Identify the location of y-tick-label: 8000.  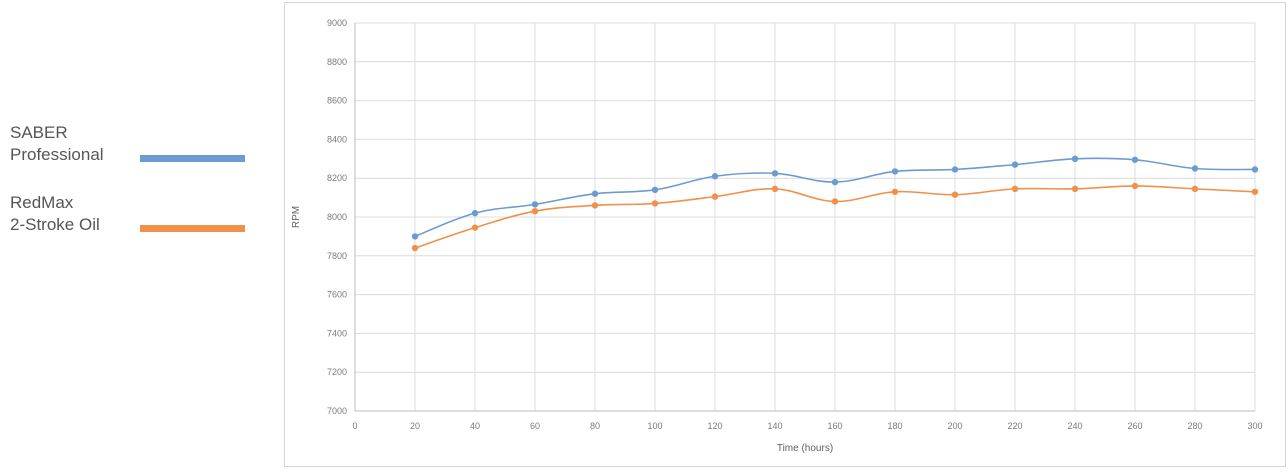
(337, 217).